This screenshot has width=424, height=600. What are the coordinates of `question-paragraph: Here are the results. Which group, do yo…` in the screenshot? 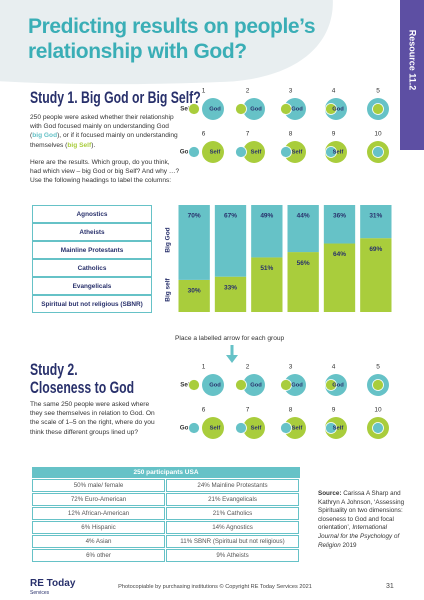 It's located at (105, 172).